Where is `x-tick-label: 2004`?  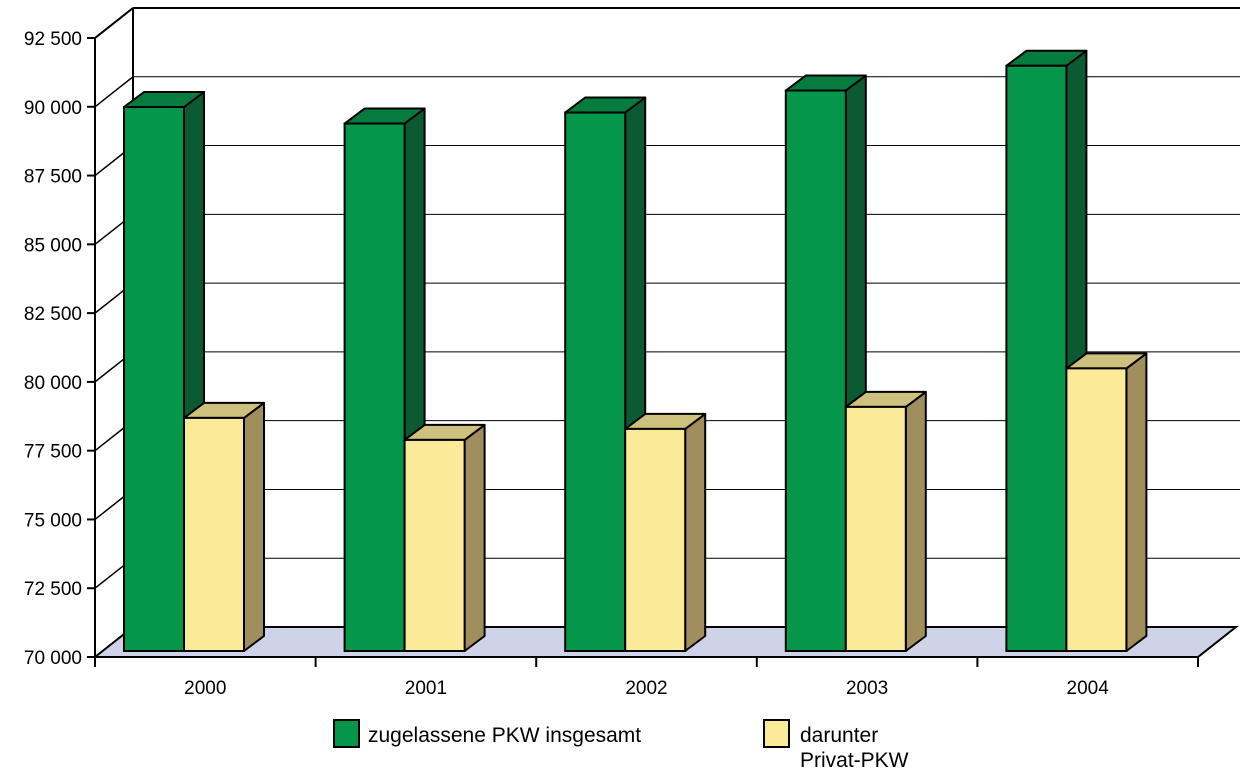 x-tick-label: 2004 is located at coordinates (1088, 688).